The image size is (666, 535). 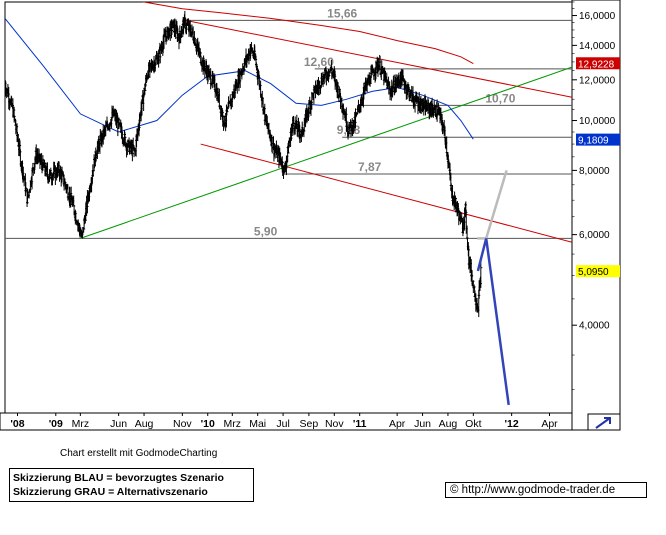 What do you see at coordinates (603, 423) in the screenshot?
I see `nav-arrow-icon` at bounding box center [603, 423].